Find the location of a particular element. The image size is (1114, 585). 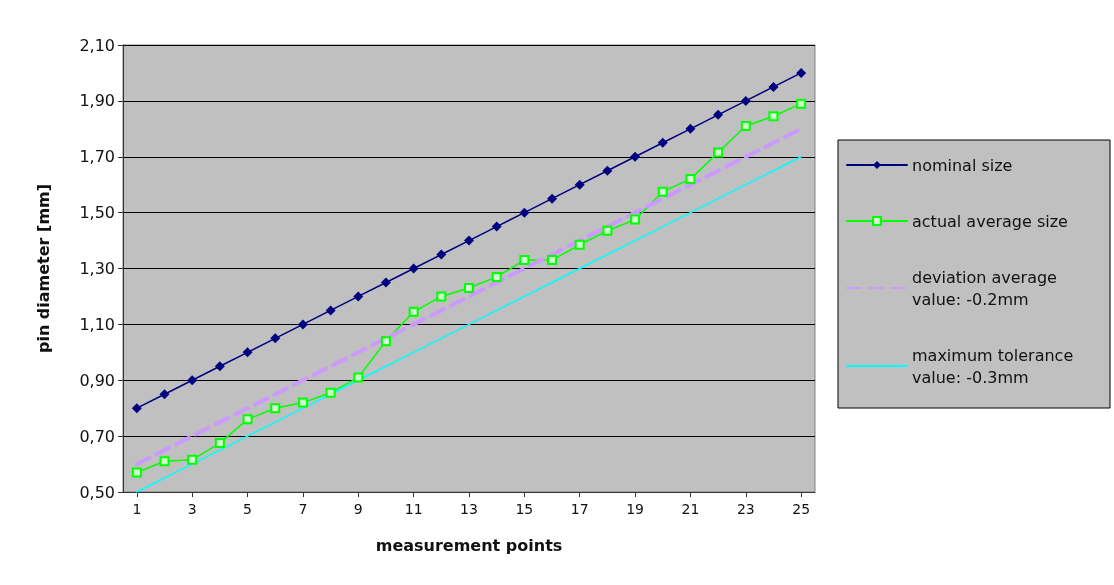

y-tick-label: 1,70 is located at coordinates (97, 157).